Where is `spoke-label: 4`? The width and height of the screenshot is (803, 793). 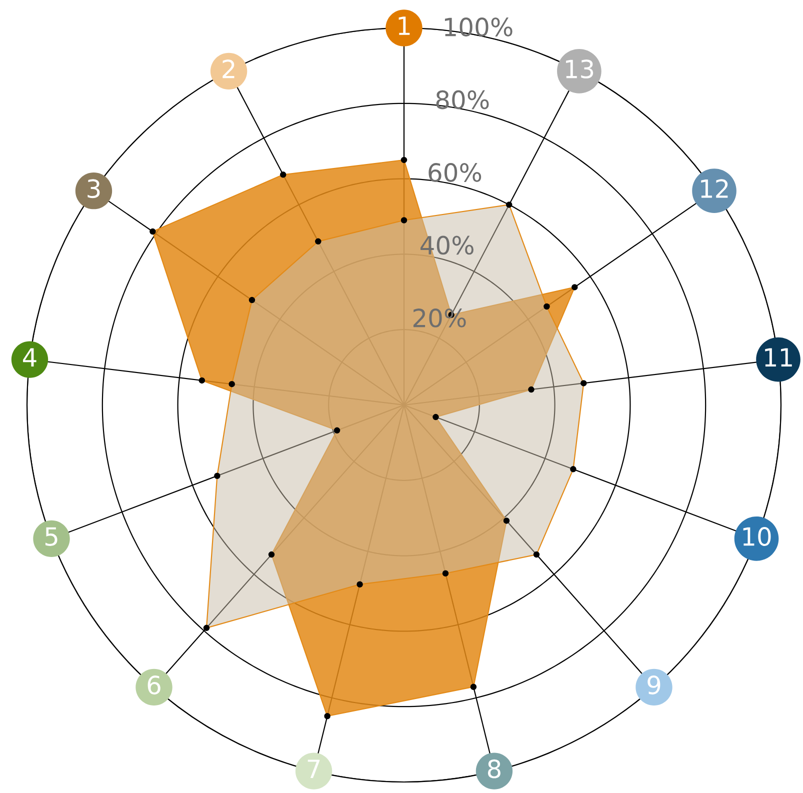 spoke-label: 4 is located at coordinates (29, 357).